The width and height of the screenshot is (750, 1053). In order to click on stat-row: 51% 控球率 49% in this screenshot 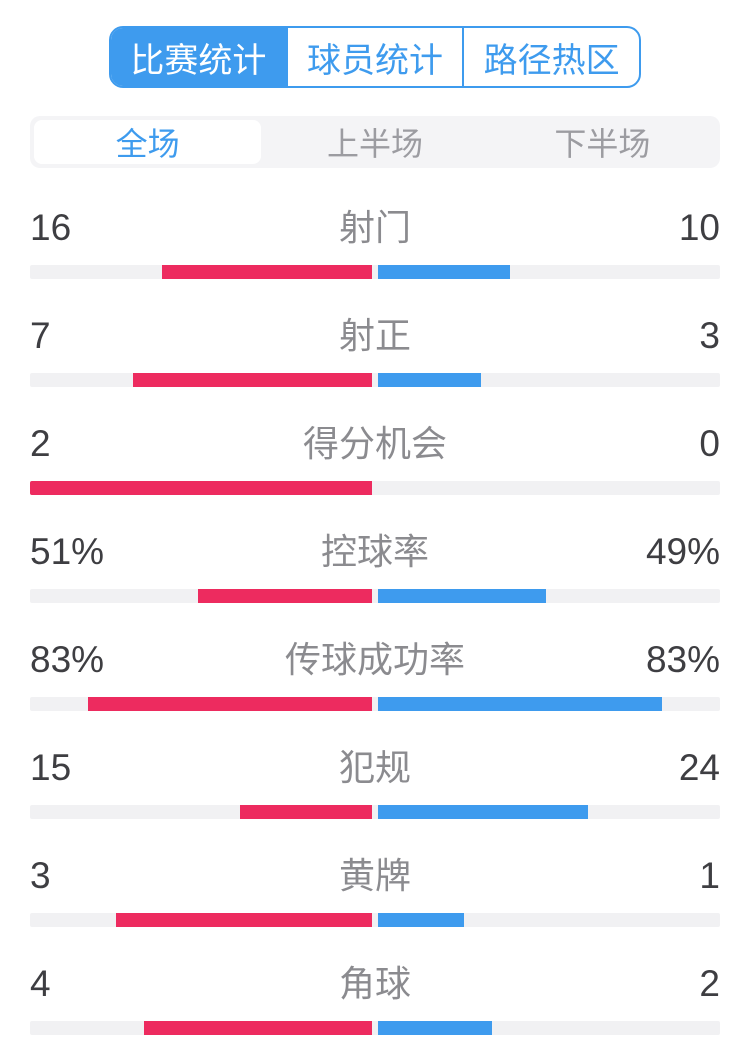, I will do `click(375, 549)`.